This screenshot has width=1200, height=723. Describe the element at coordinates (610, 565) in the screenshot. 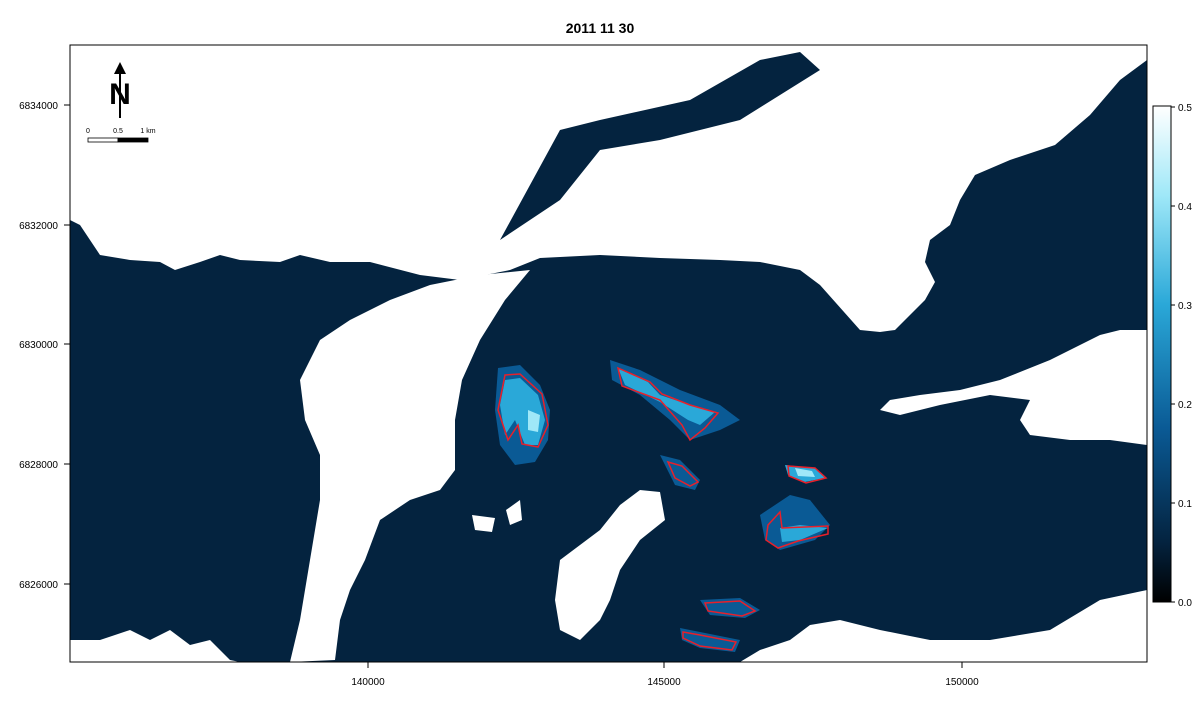

I see `land-south-island` at that location.